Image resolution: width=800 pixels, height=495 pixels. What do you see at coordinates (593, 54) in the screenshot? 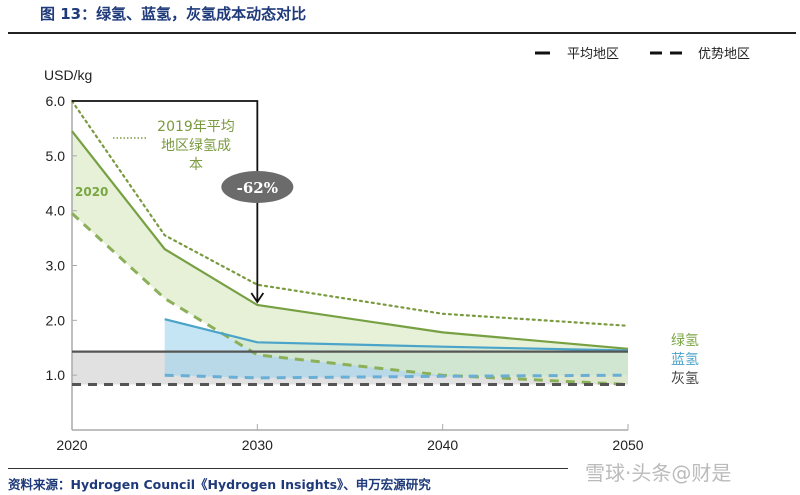
I see `legend-label: 平均地区` at bounding box center [593, 54].